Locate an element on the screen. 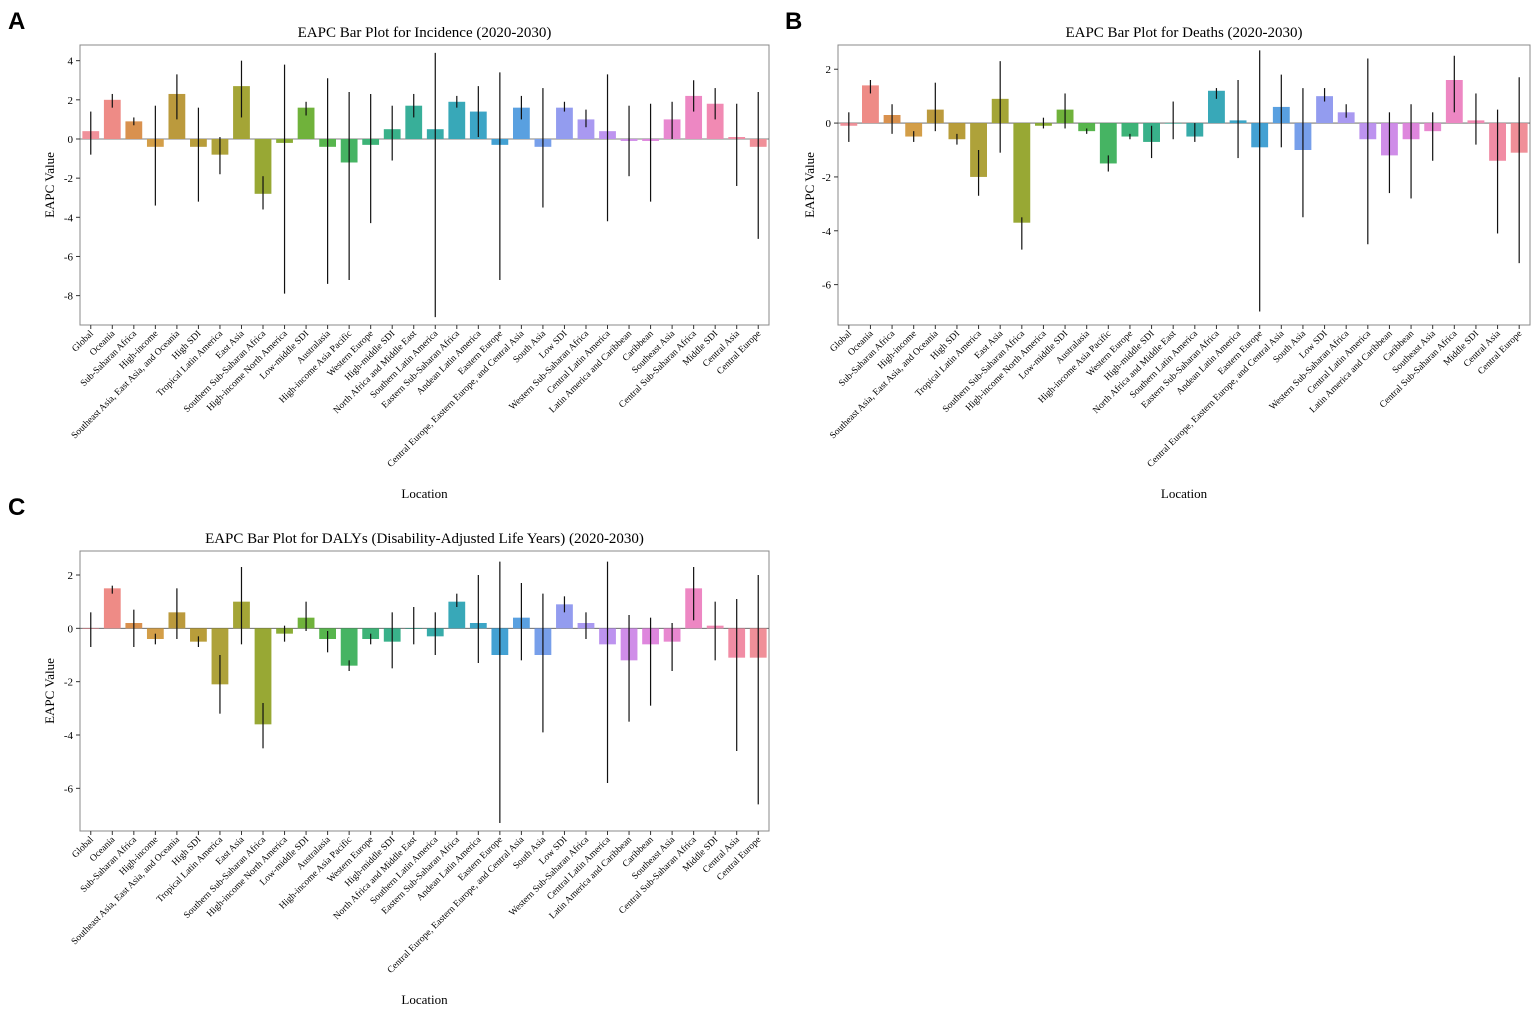 The height and width of the screenshot is (1009, 1540). y-tick-label: 4 is located at coordinates (71, 62).